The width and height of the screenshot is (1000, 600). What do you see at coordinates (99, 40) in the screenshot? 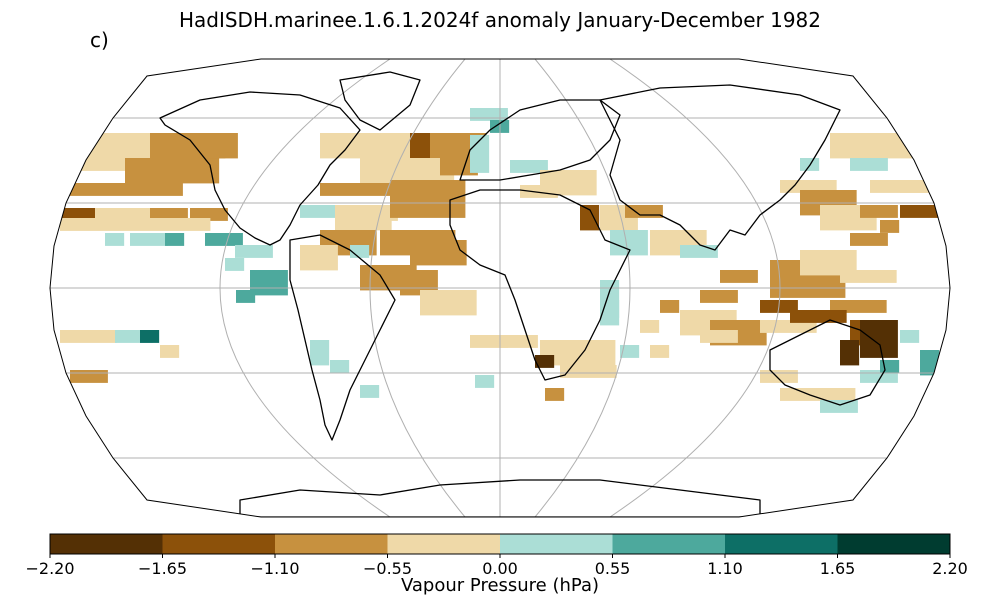
I see `panel-label: c)` at bounding box center [99, 40].